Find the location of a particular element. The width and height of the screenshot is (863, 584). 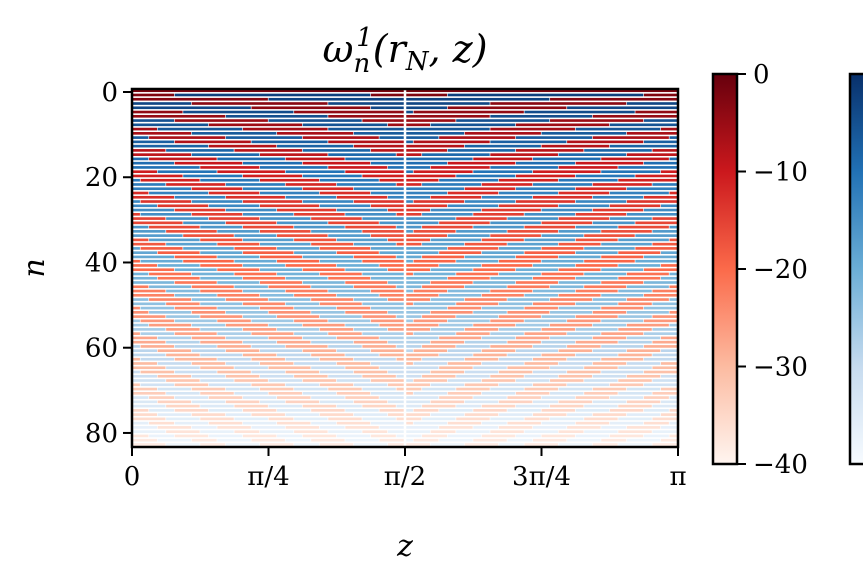

colorbar-tick-label: −10 is located at coordinates (780, 173).